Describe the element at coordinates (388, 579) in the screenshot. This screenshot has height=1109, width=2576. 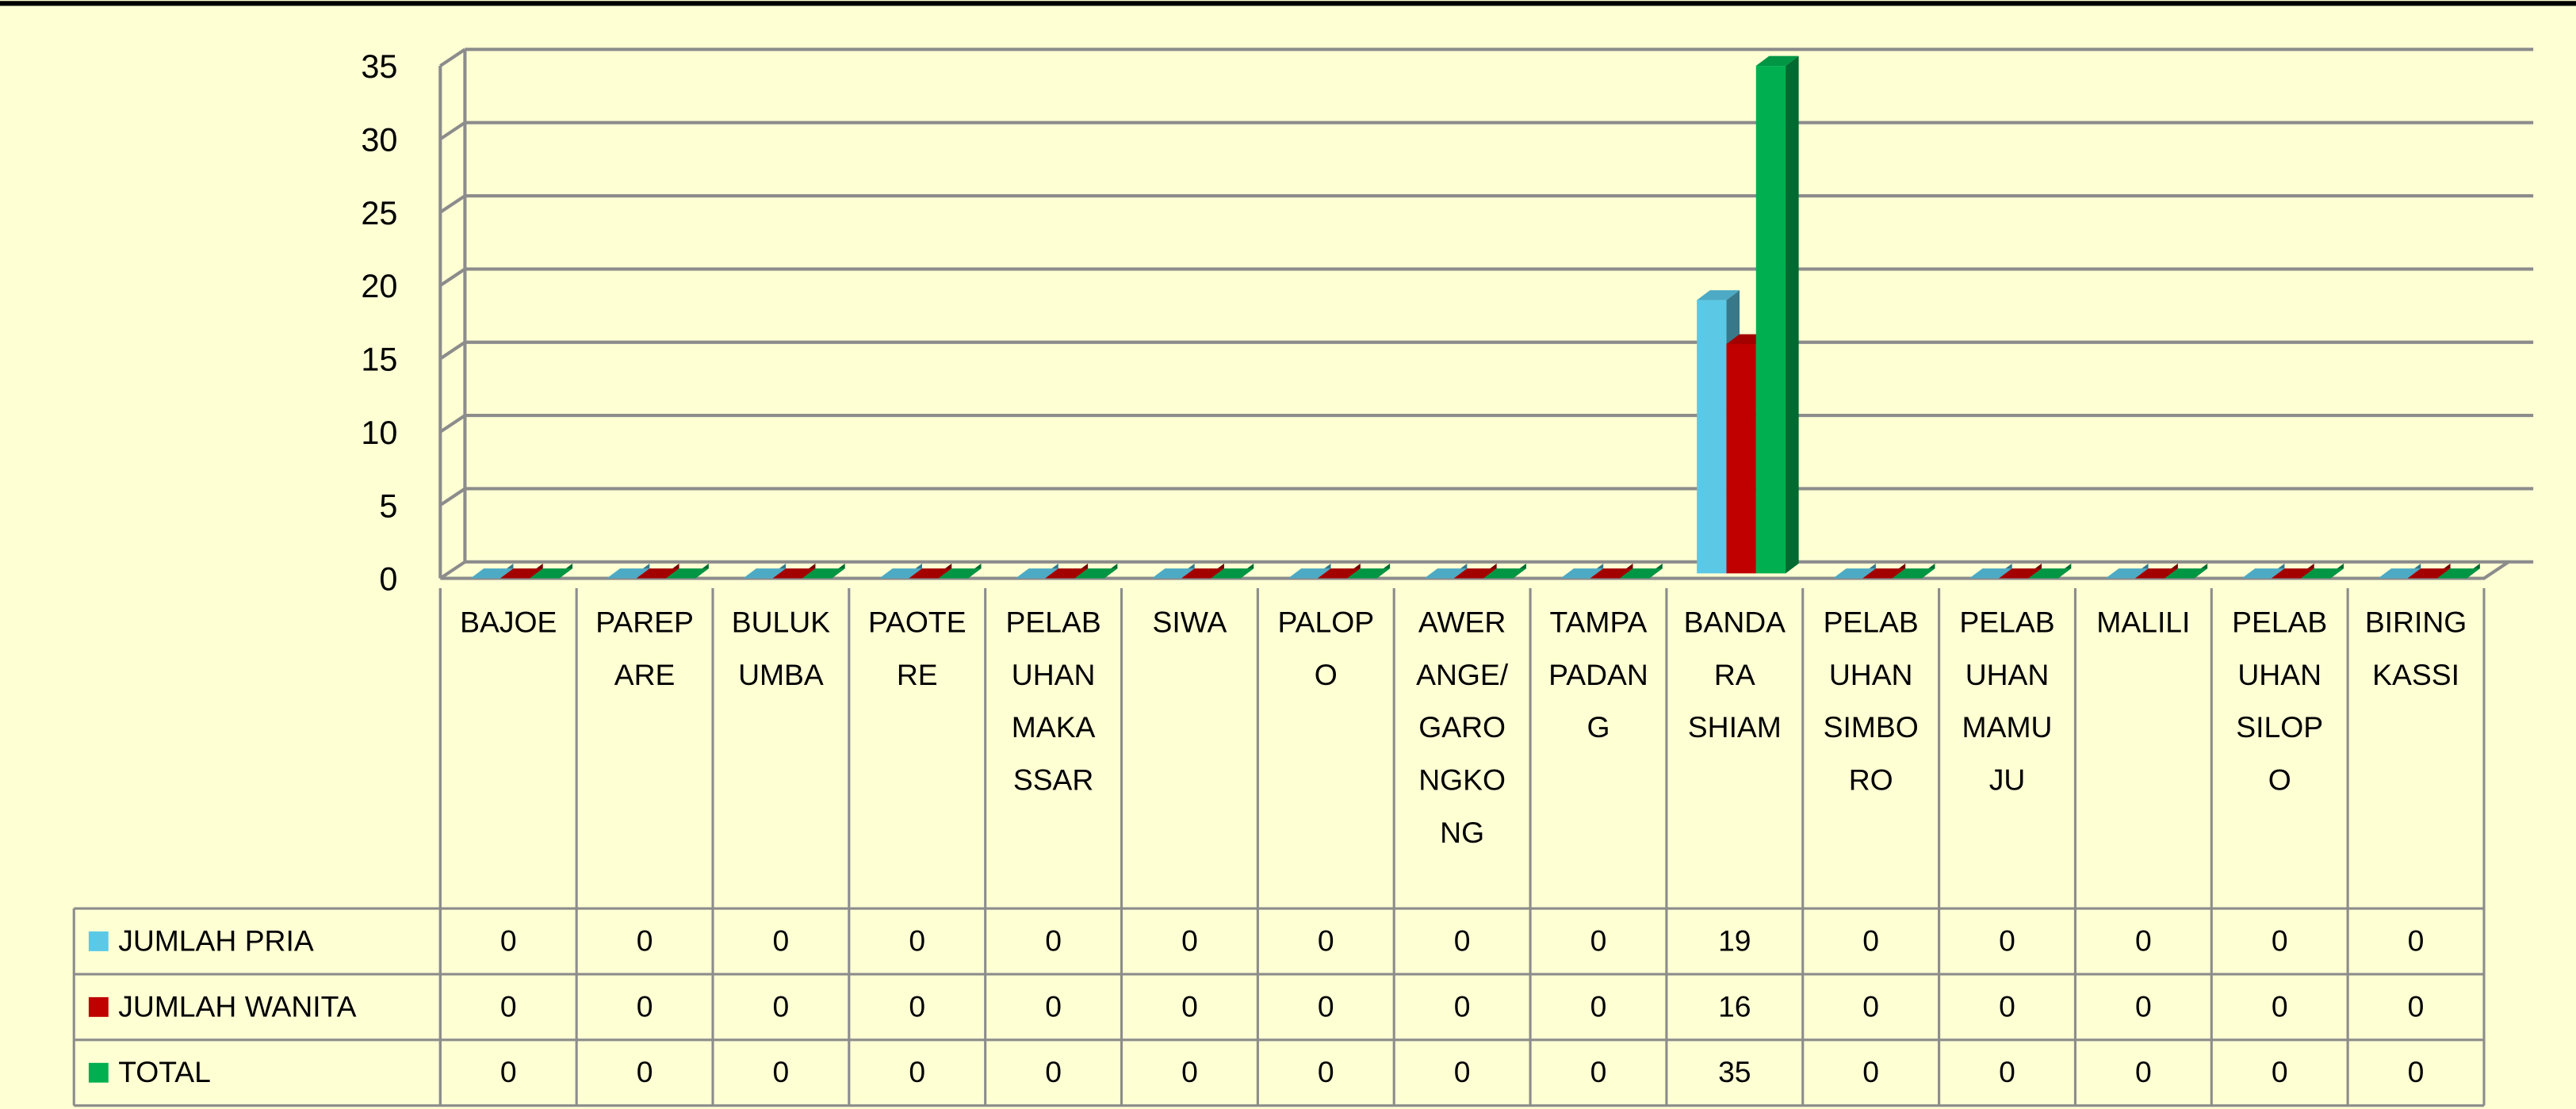
I see `y-tick-label: 0` at that location.